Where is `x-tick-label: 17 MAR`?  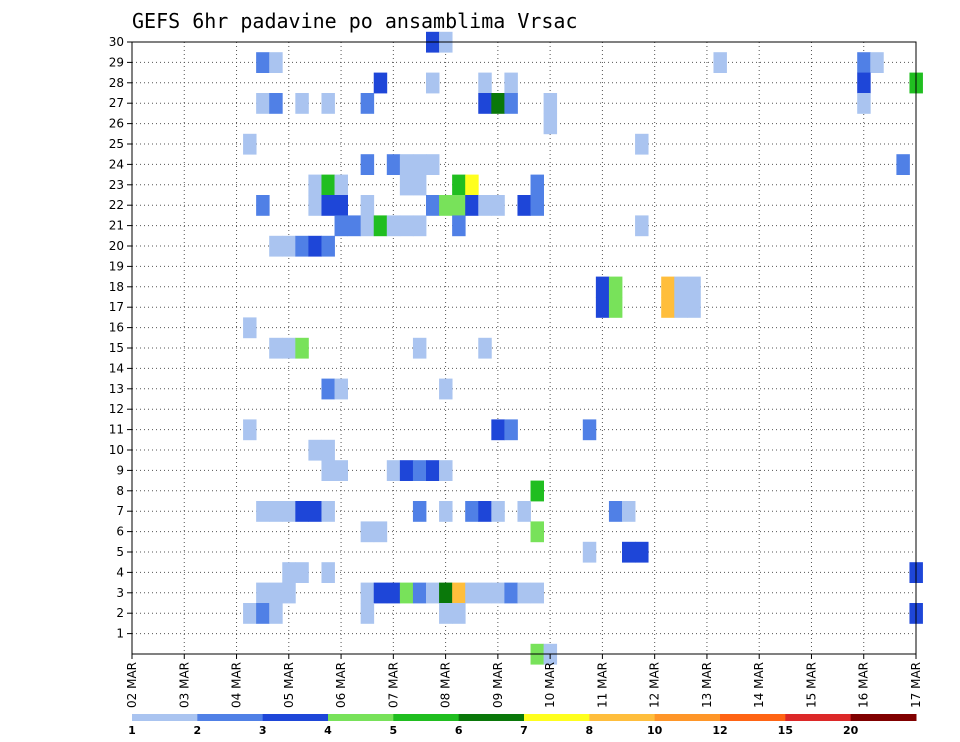
x-tick-label: 17 MAR is located at coordinates (916, 685).